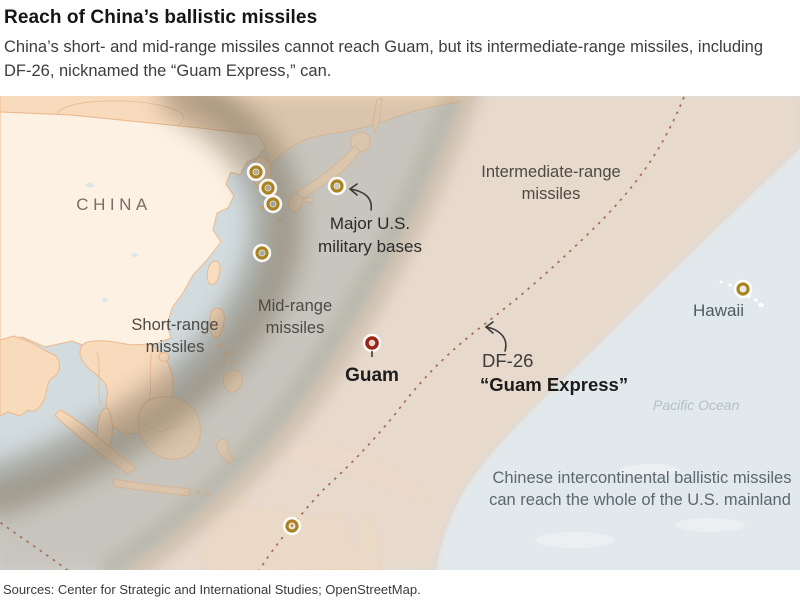 The height and width of the screenshot is (606, 800). Describe the element at coordinates (361, 197) in the screenshot. I see `bases-arrow` at that location.